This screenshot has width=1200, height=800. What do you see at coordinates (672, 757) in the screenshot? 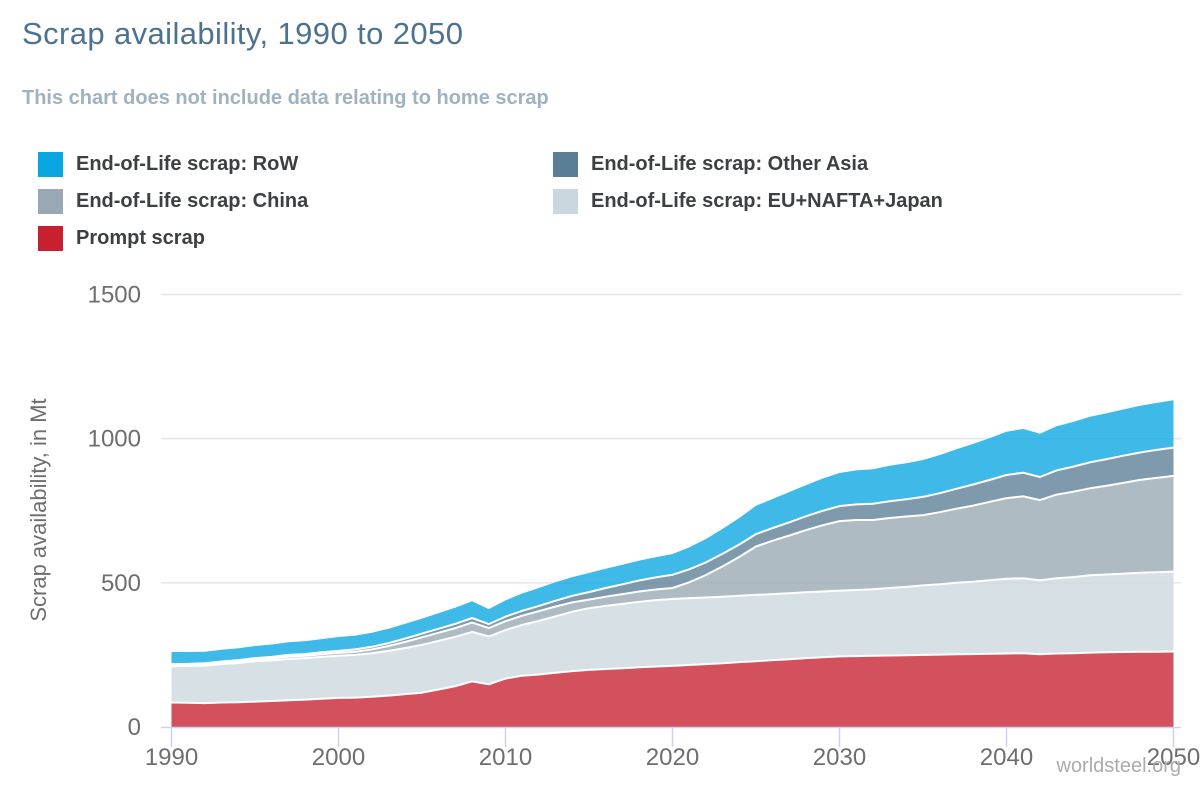
I see `x-tick-label-2020: 2020` at bounding box center [672, 757].